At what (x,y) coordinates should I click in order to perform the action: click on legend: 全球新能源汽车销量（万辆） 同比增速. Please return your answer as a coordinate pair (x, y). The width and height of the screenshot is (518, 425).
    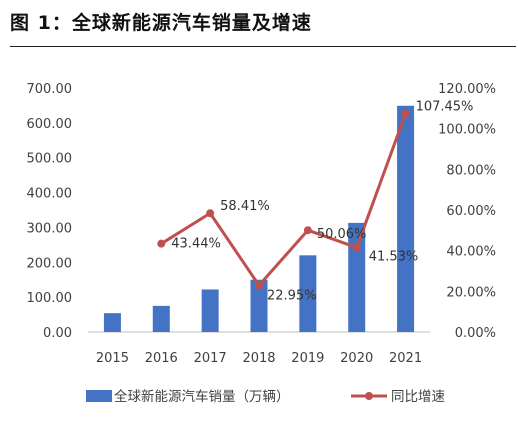
    Looking at the image, I should click on (265, 396).